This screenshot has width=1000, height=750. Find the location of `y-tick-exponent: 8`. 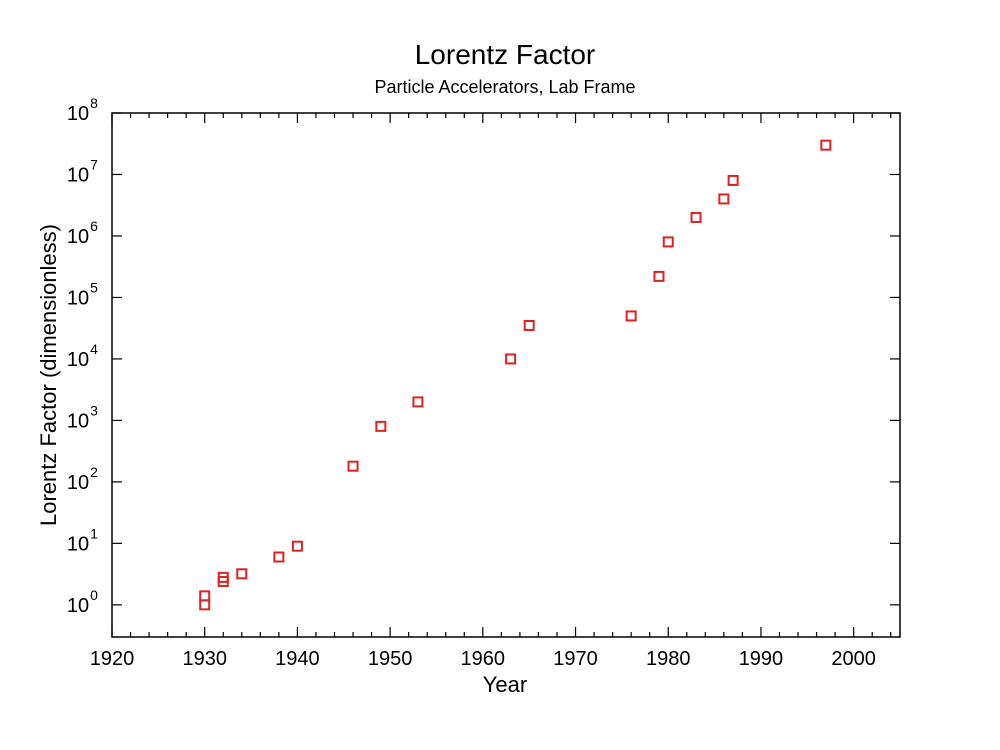

y-tick-exponent: 8 is located at coordinates (94, 103).